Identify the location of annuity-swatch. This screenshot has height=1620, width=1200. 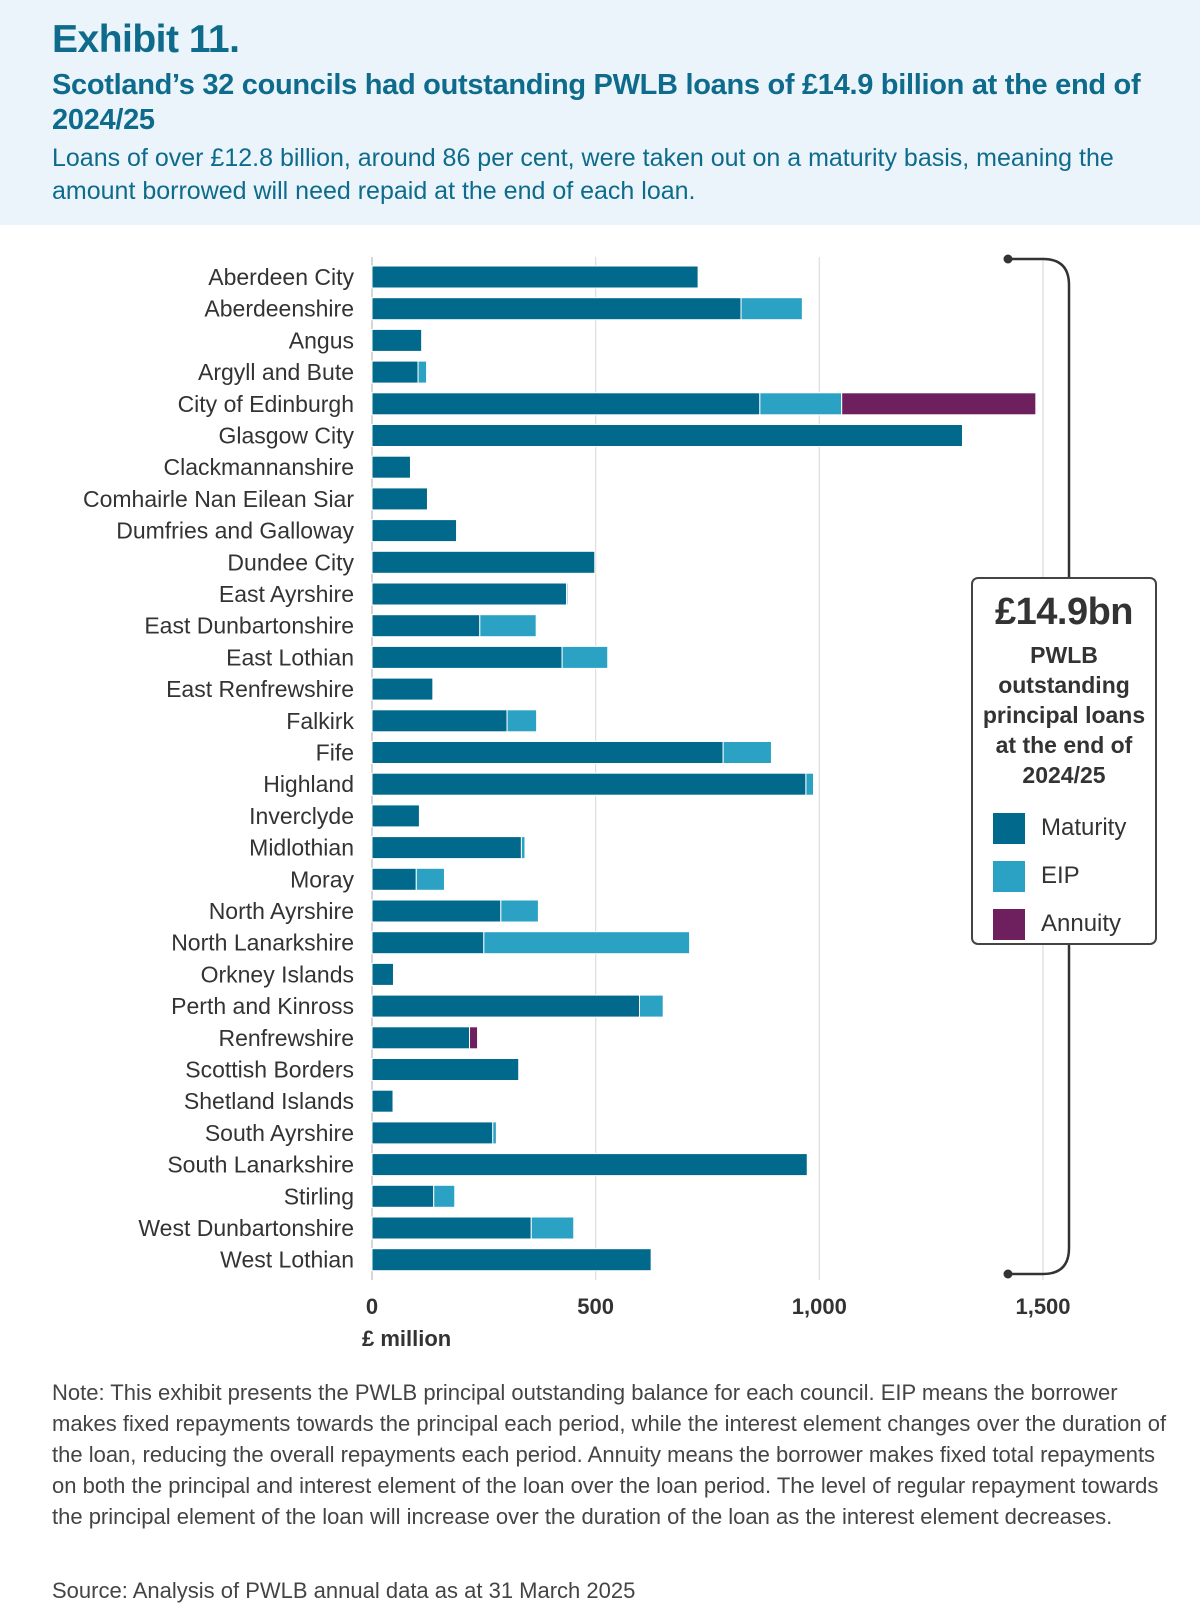
(1009, 924).